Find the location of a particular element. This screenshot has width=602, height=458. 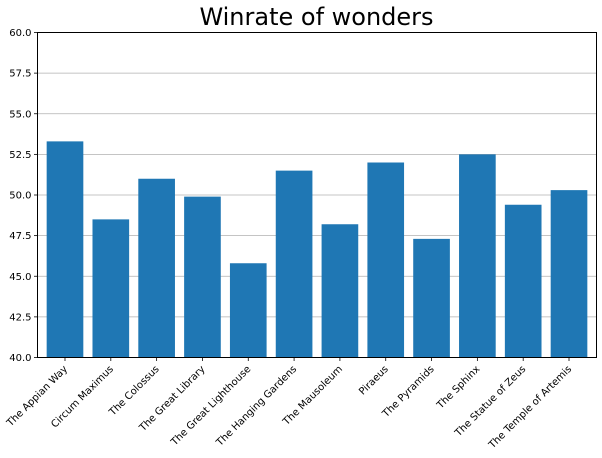

y-tick-label: 52.5 is located at coordinates (20, 155).